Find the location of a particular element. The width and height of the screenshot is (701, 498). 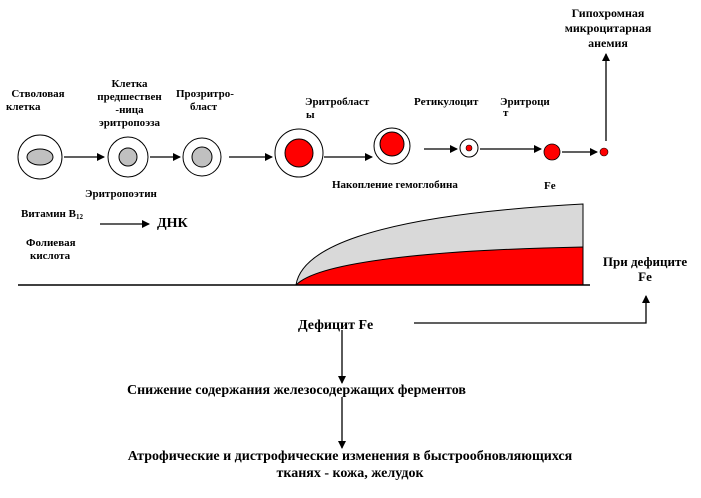

label-reticulocyte: Ретикулоцит is located at coordinates (446, 102).